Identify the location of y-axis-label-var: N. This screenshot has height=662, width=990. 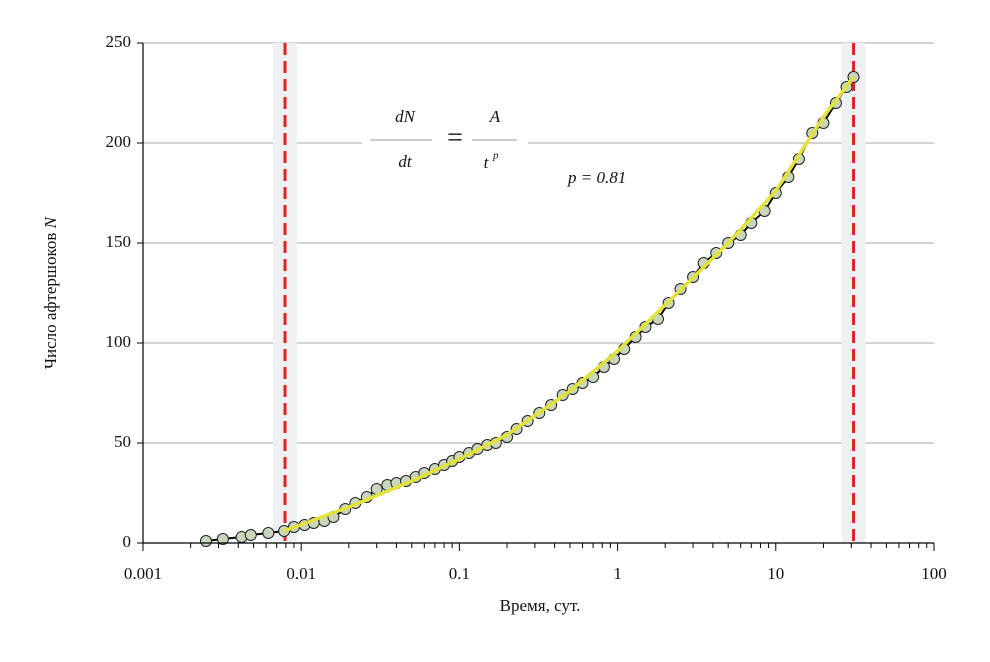
(50, 222).